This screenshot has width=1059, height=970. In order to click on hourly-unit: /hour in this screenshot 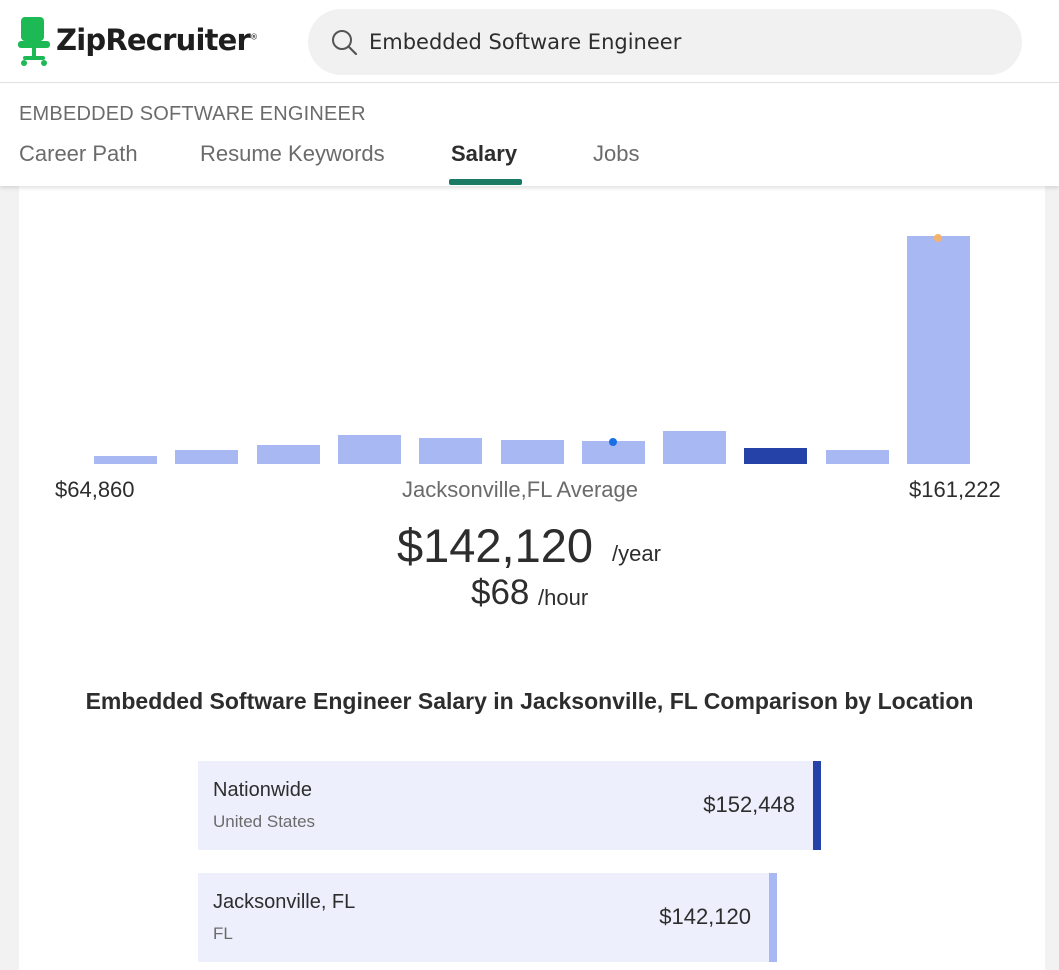, I will do `click(563, 597)`.